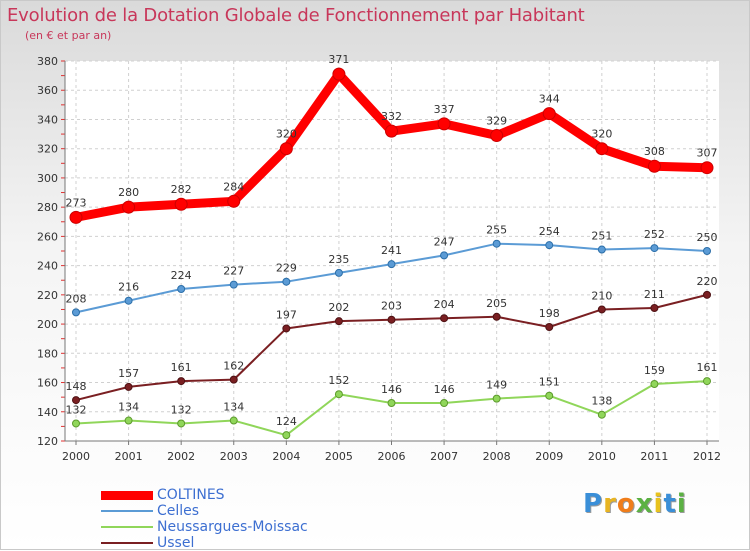  I want to click on x-tick-label: 2004, so click(286, 456).